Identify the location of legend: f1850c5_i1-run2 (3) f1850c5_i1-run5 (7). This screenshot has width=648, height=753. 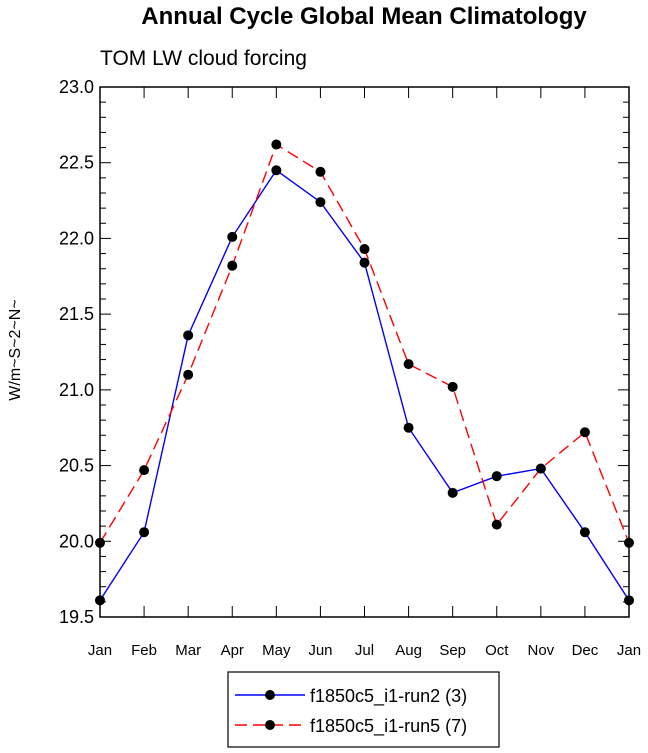
(363, 709).